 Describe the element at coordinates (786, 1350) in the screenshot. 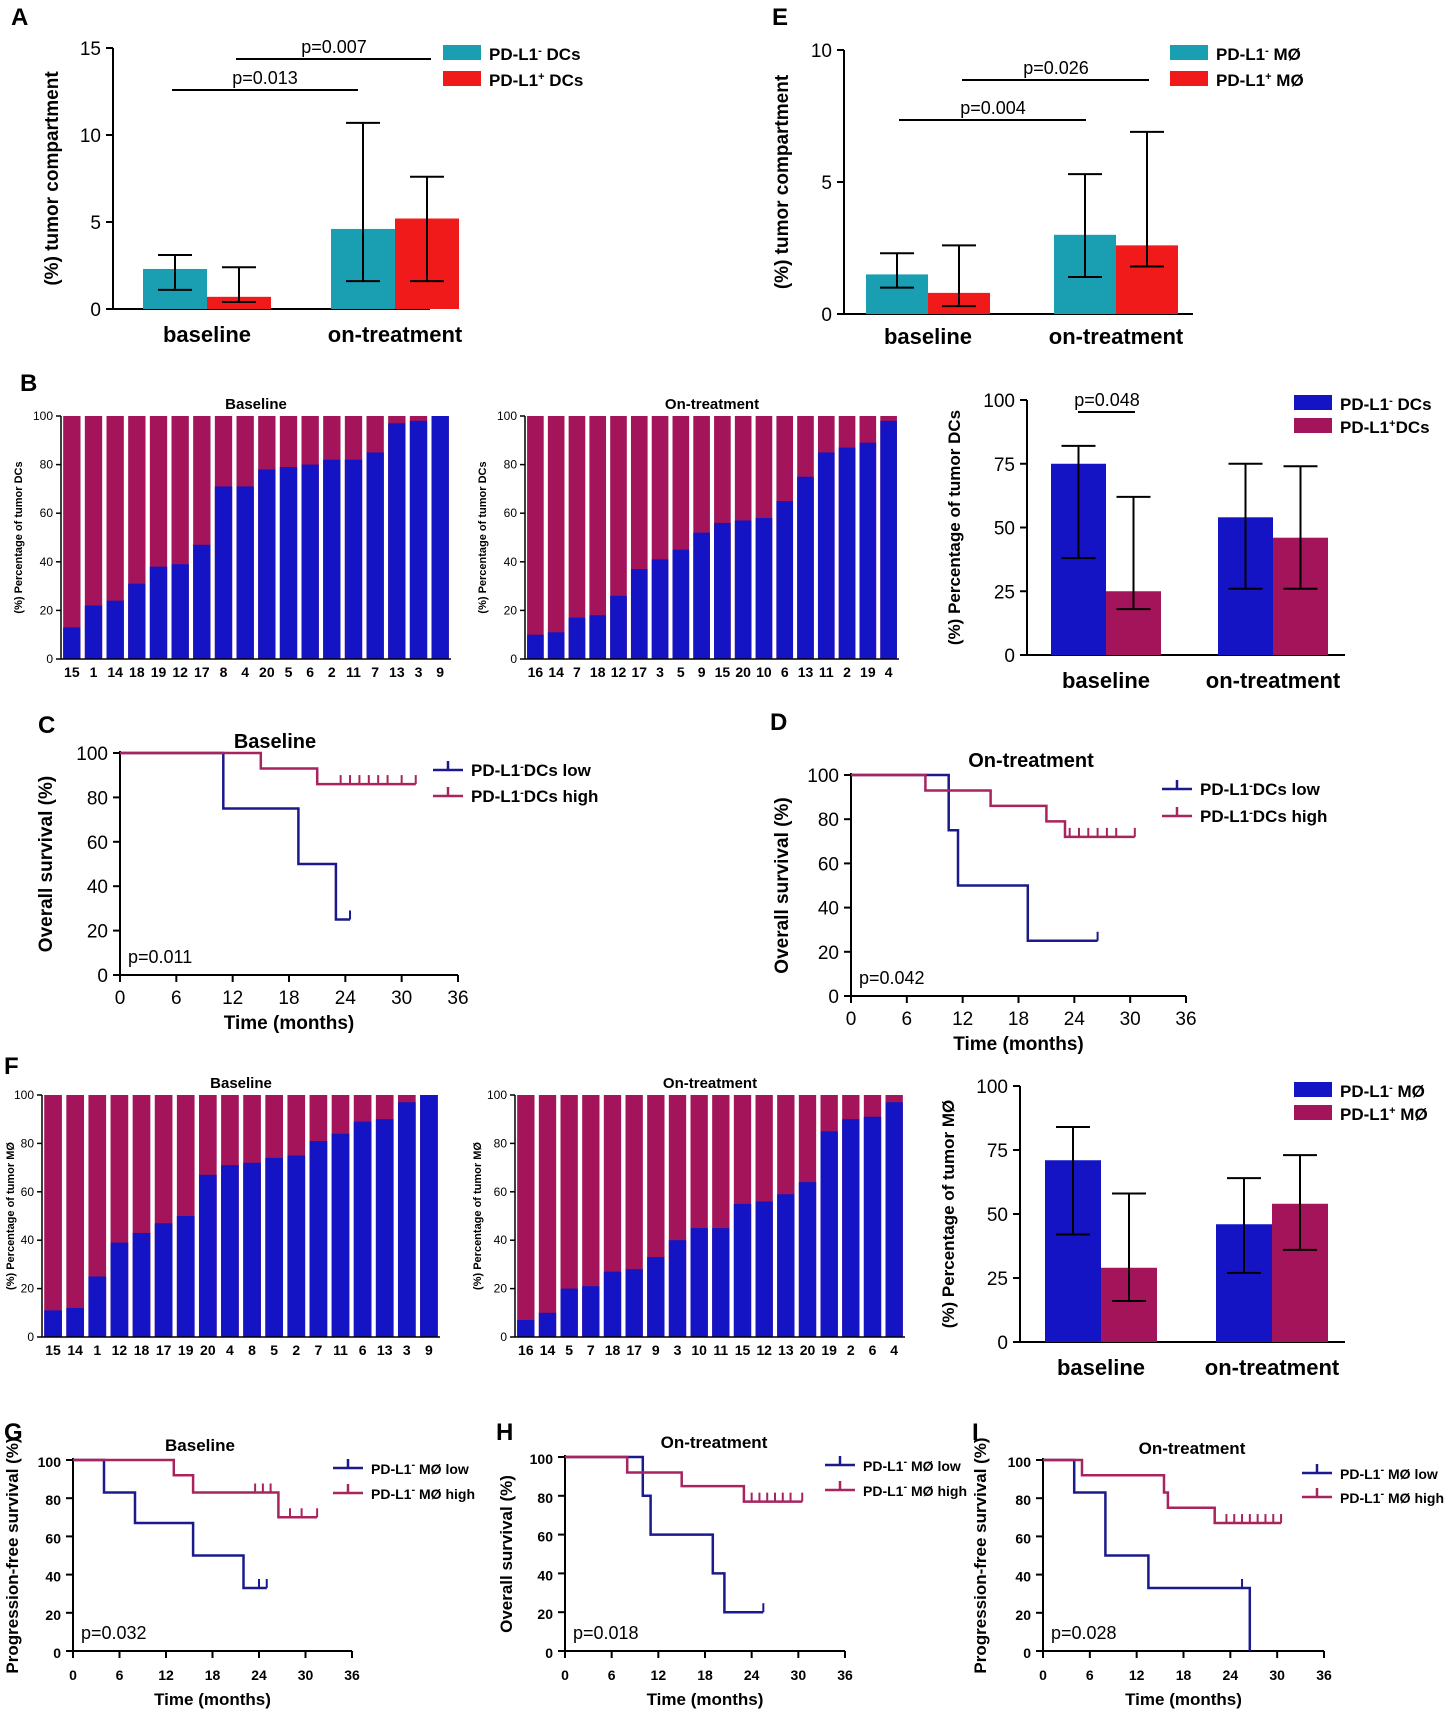

I see `patient-label: 13` at that location.